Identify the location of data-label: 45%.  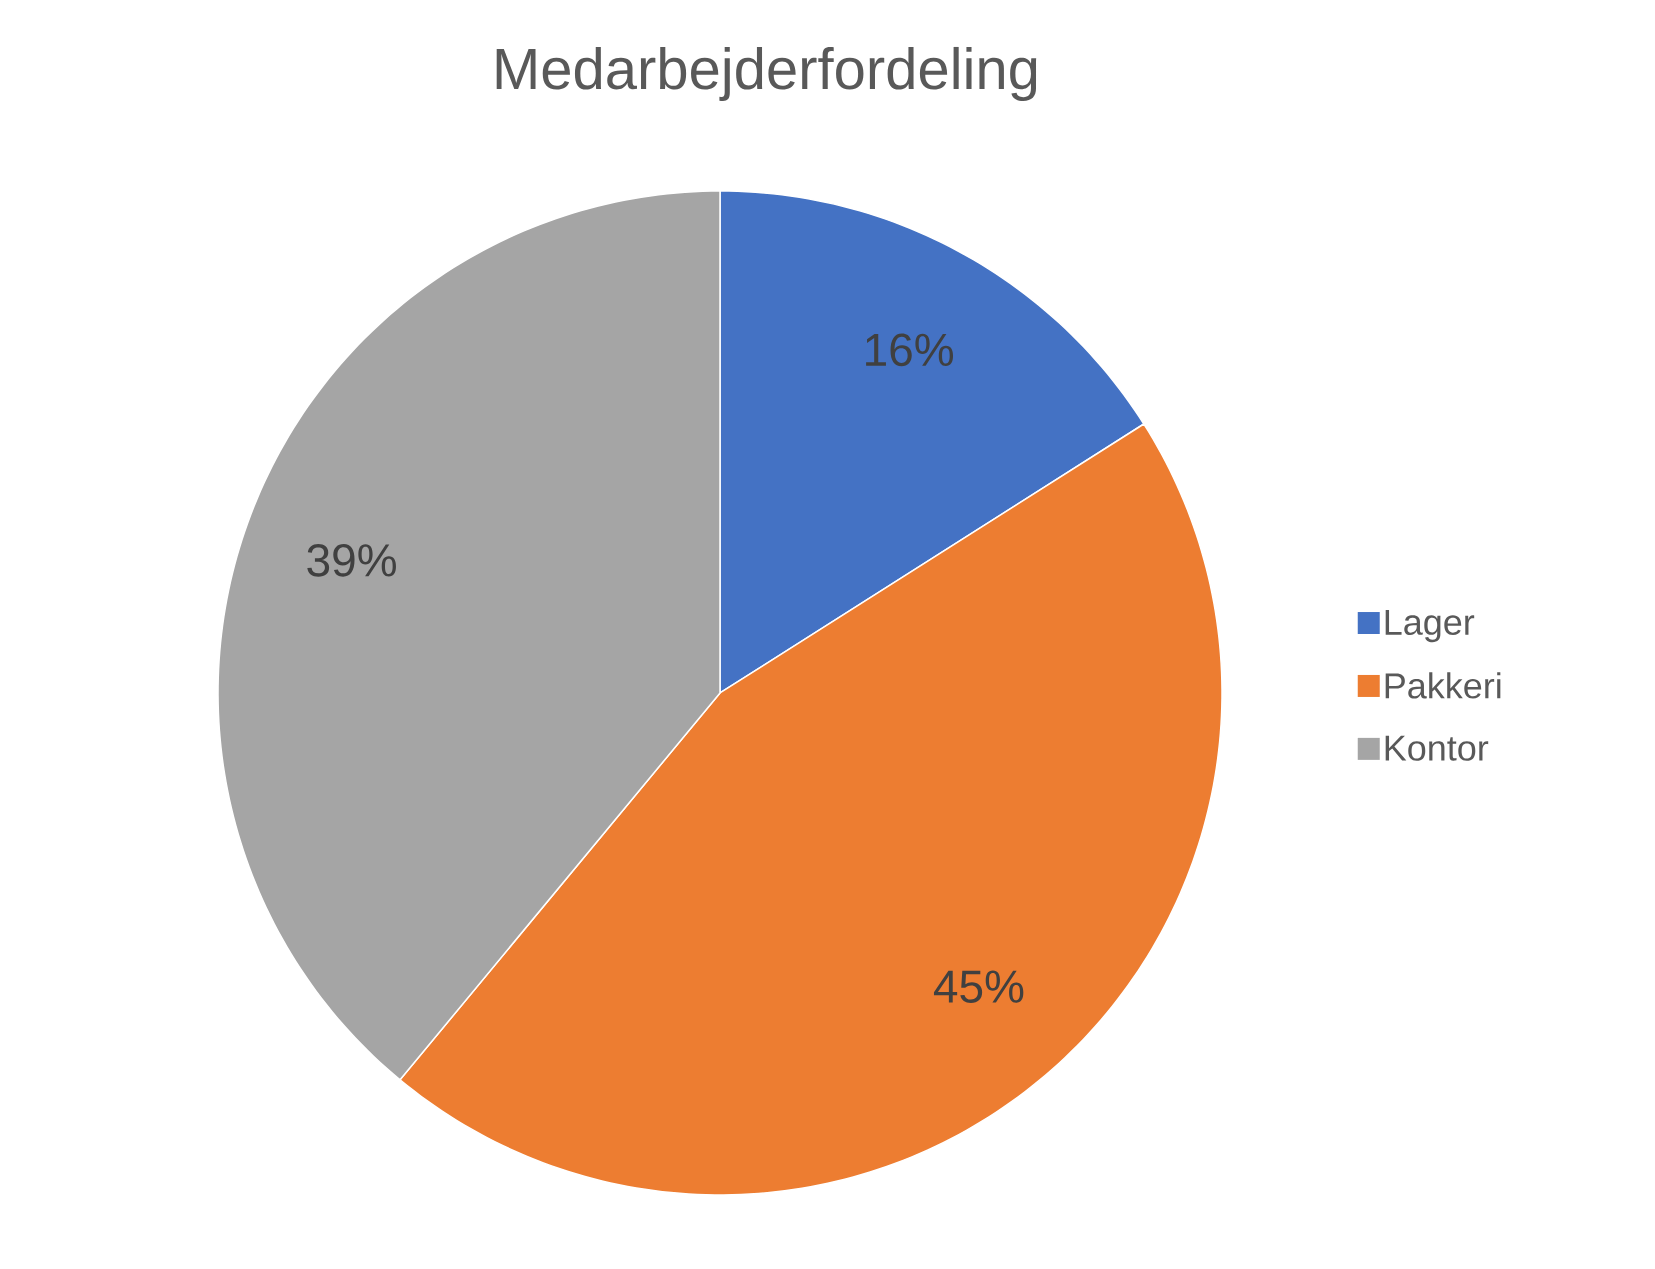
(978, 986).